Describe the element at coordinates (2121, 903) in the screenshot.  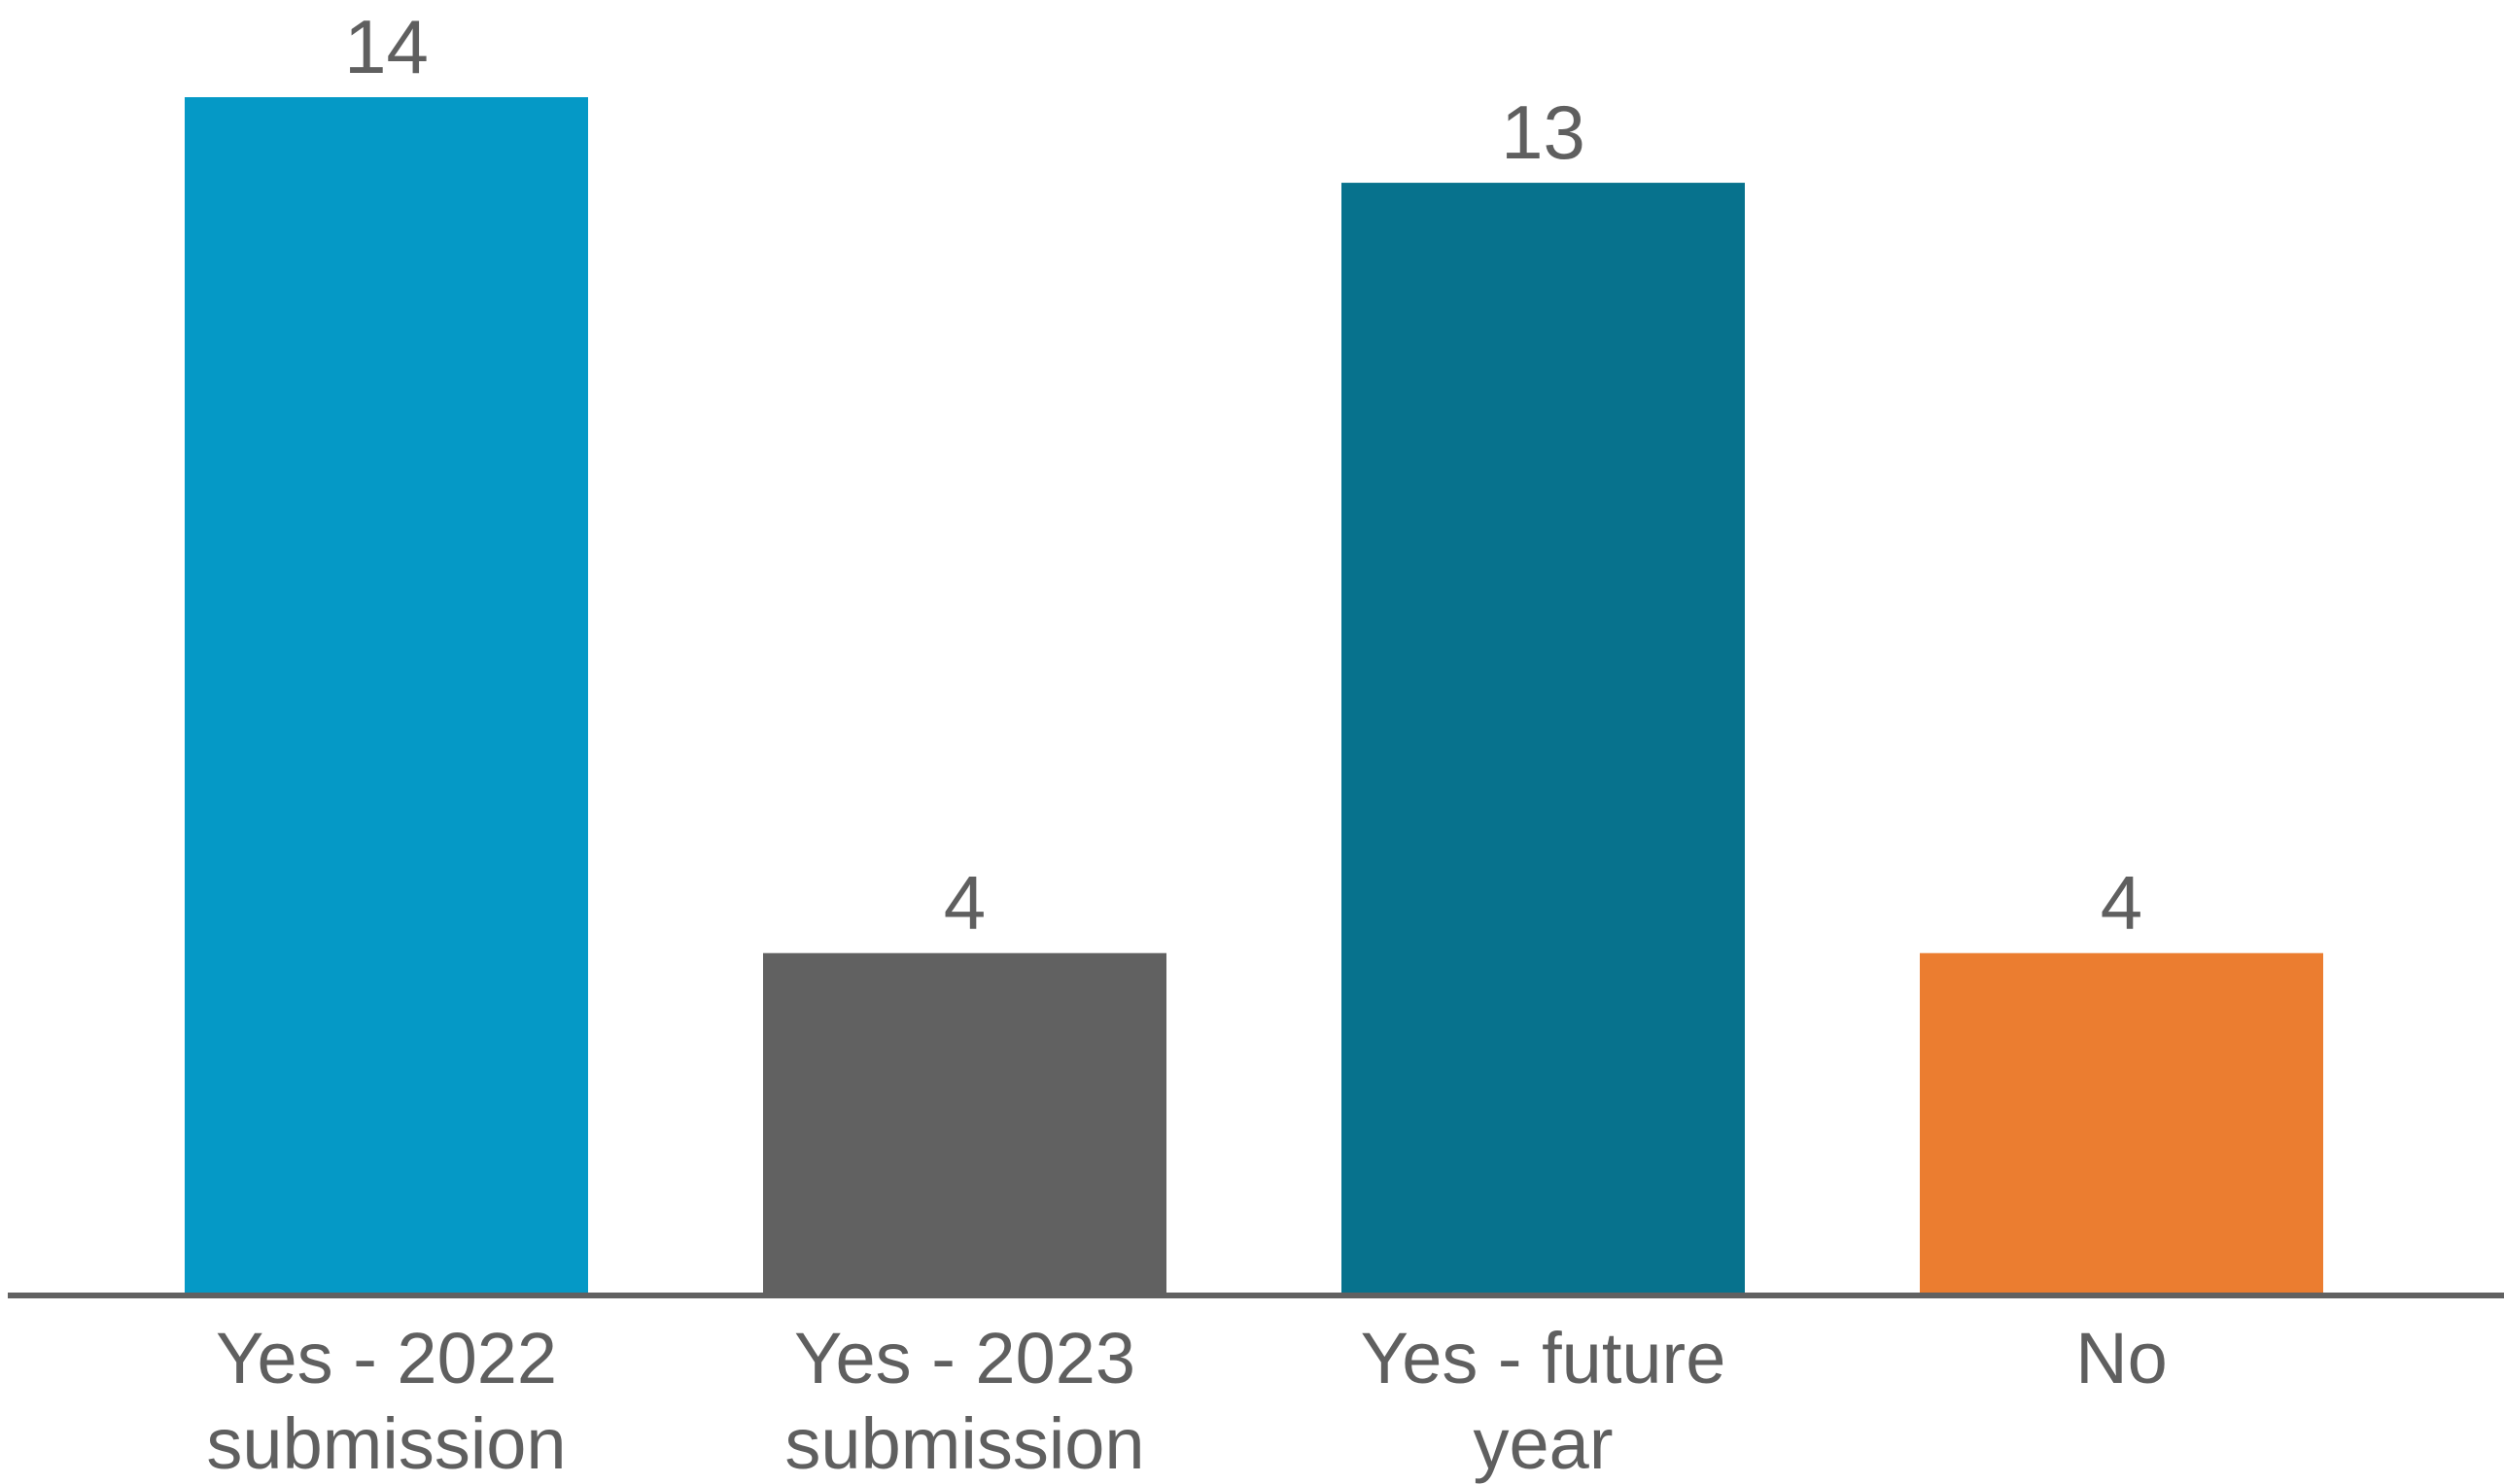
I see `value-label-3: 4` at that location.